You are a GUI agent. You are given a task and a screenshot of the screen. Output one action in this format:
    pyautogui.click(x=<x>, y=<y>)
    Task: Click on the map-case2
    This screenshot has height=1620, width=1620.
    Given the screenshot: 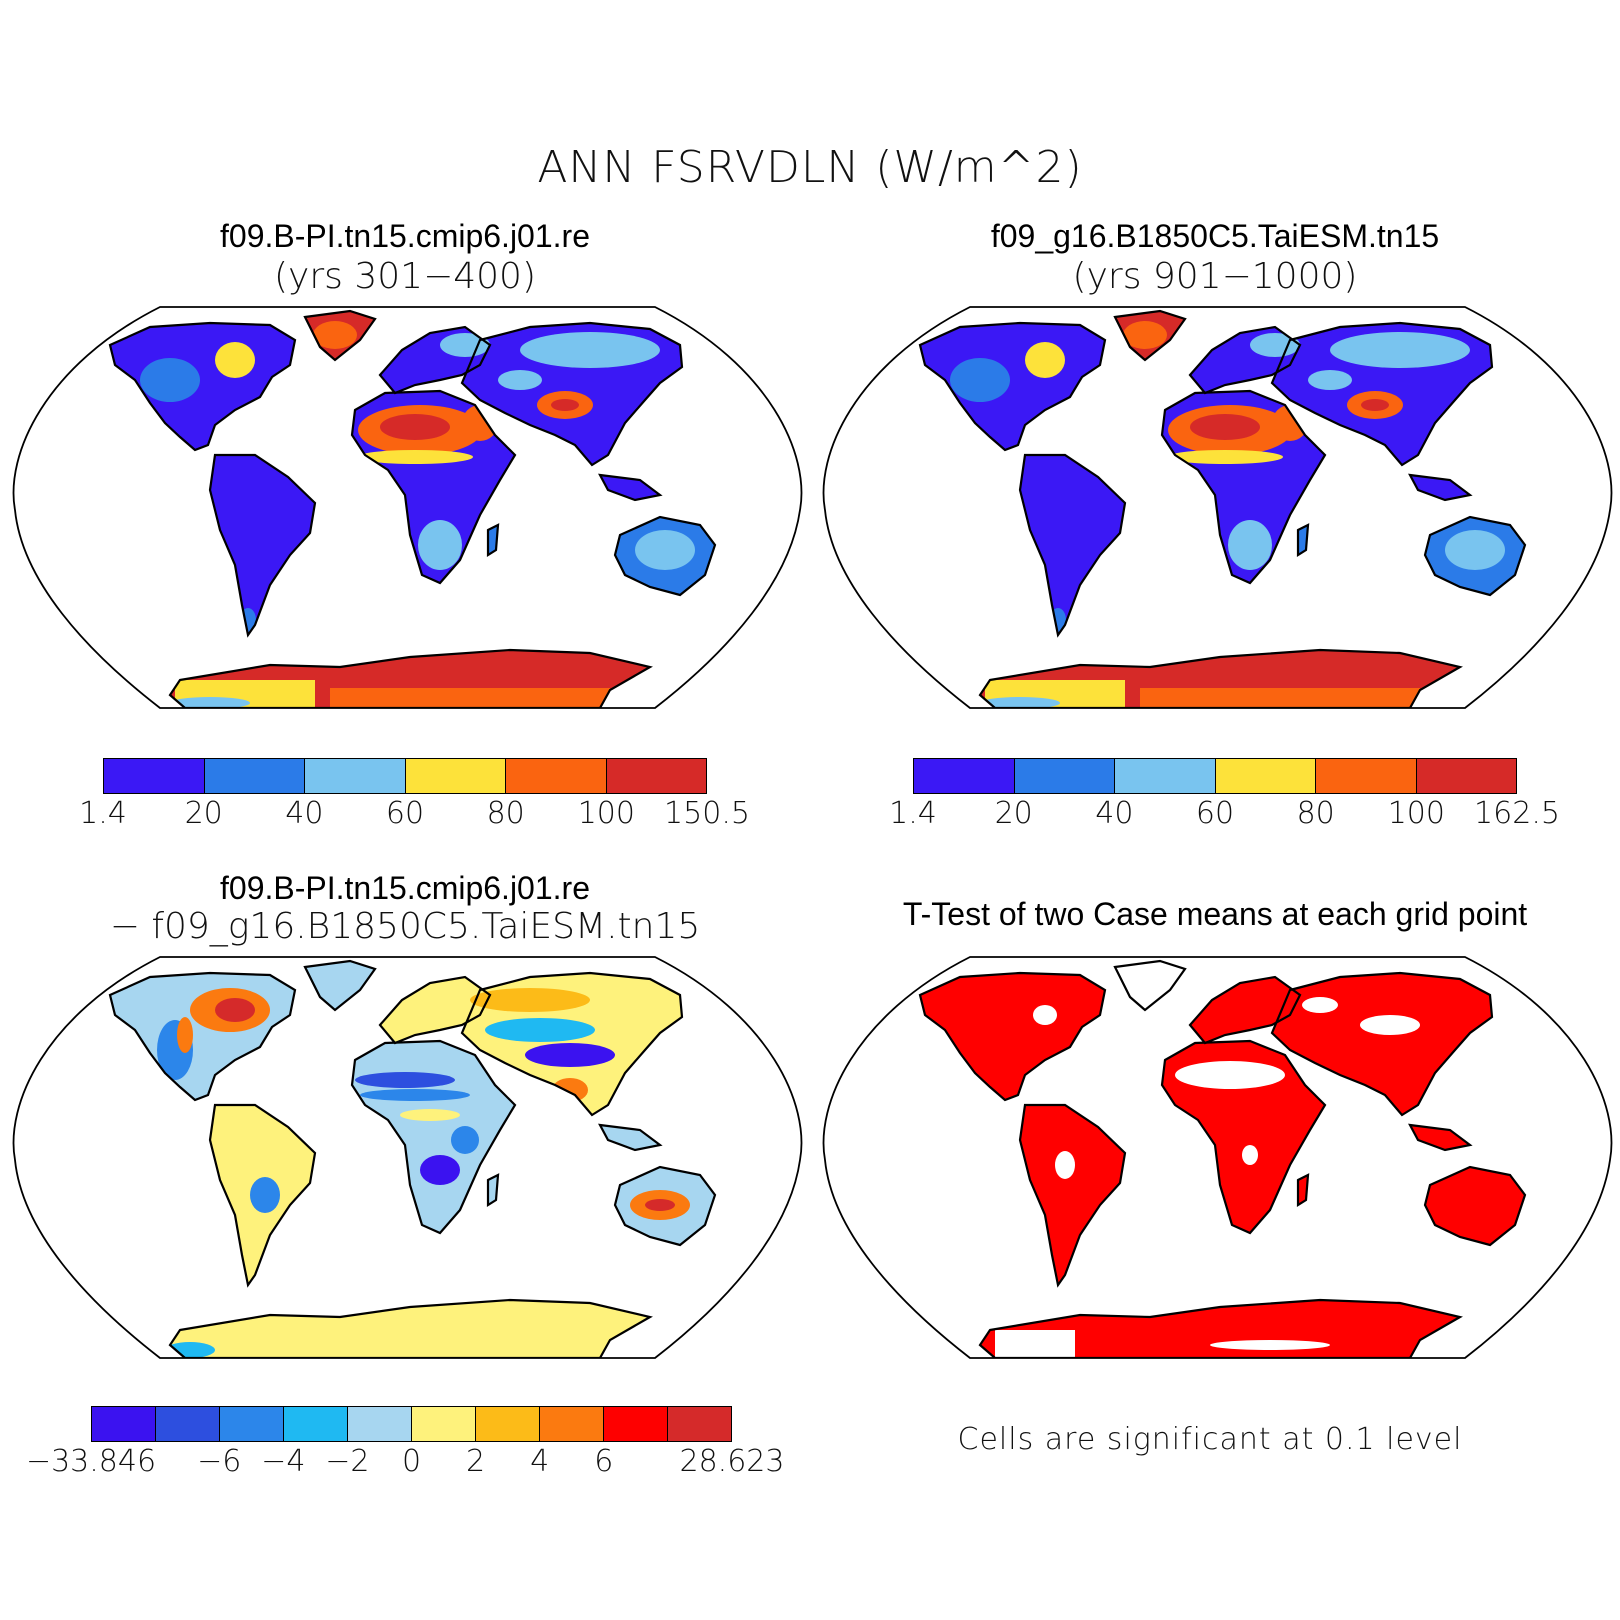 What is the action you would take?
    pyautogui.click(x=1217, y=507)
    